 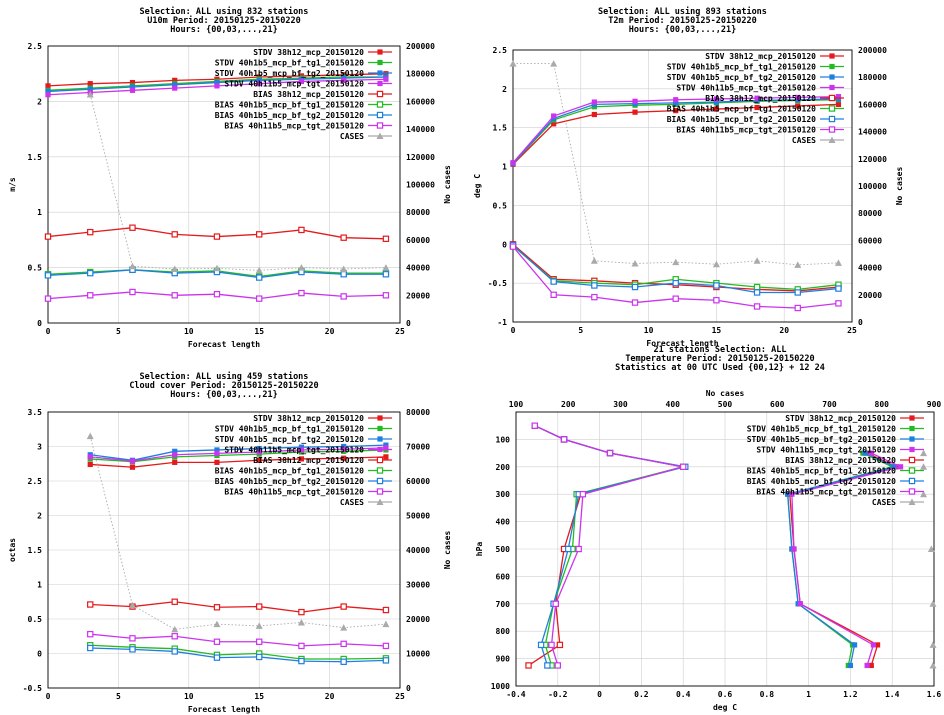 What do you see at coordinates (503, 549) in the screenshot?
I see `y-tick-label: 500` at bounding box center [503, 549].